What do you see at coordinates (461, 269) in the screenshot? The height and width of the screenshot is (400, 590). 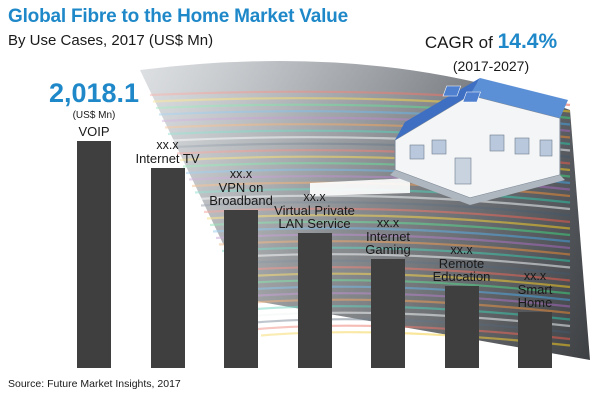 I see `bar-category-label: Remote Education` at bounding box center [461, 269].